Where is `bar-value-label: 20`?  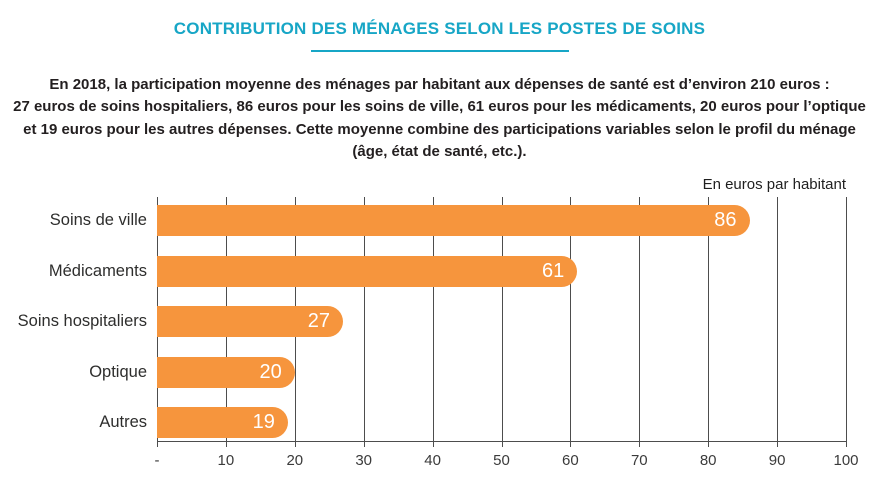 bar-value-label: 20 is located at coordinates (270, 371).